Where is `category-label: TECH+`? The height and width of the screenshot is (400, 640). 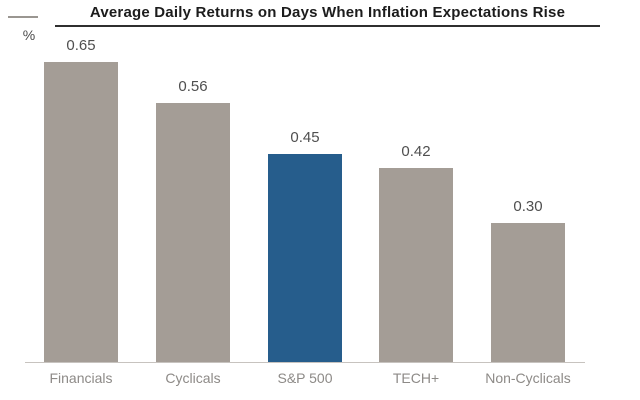
category-label: TECH+ is located at coordinates (416, 378).